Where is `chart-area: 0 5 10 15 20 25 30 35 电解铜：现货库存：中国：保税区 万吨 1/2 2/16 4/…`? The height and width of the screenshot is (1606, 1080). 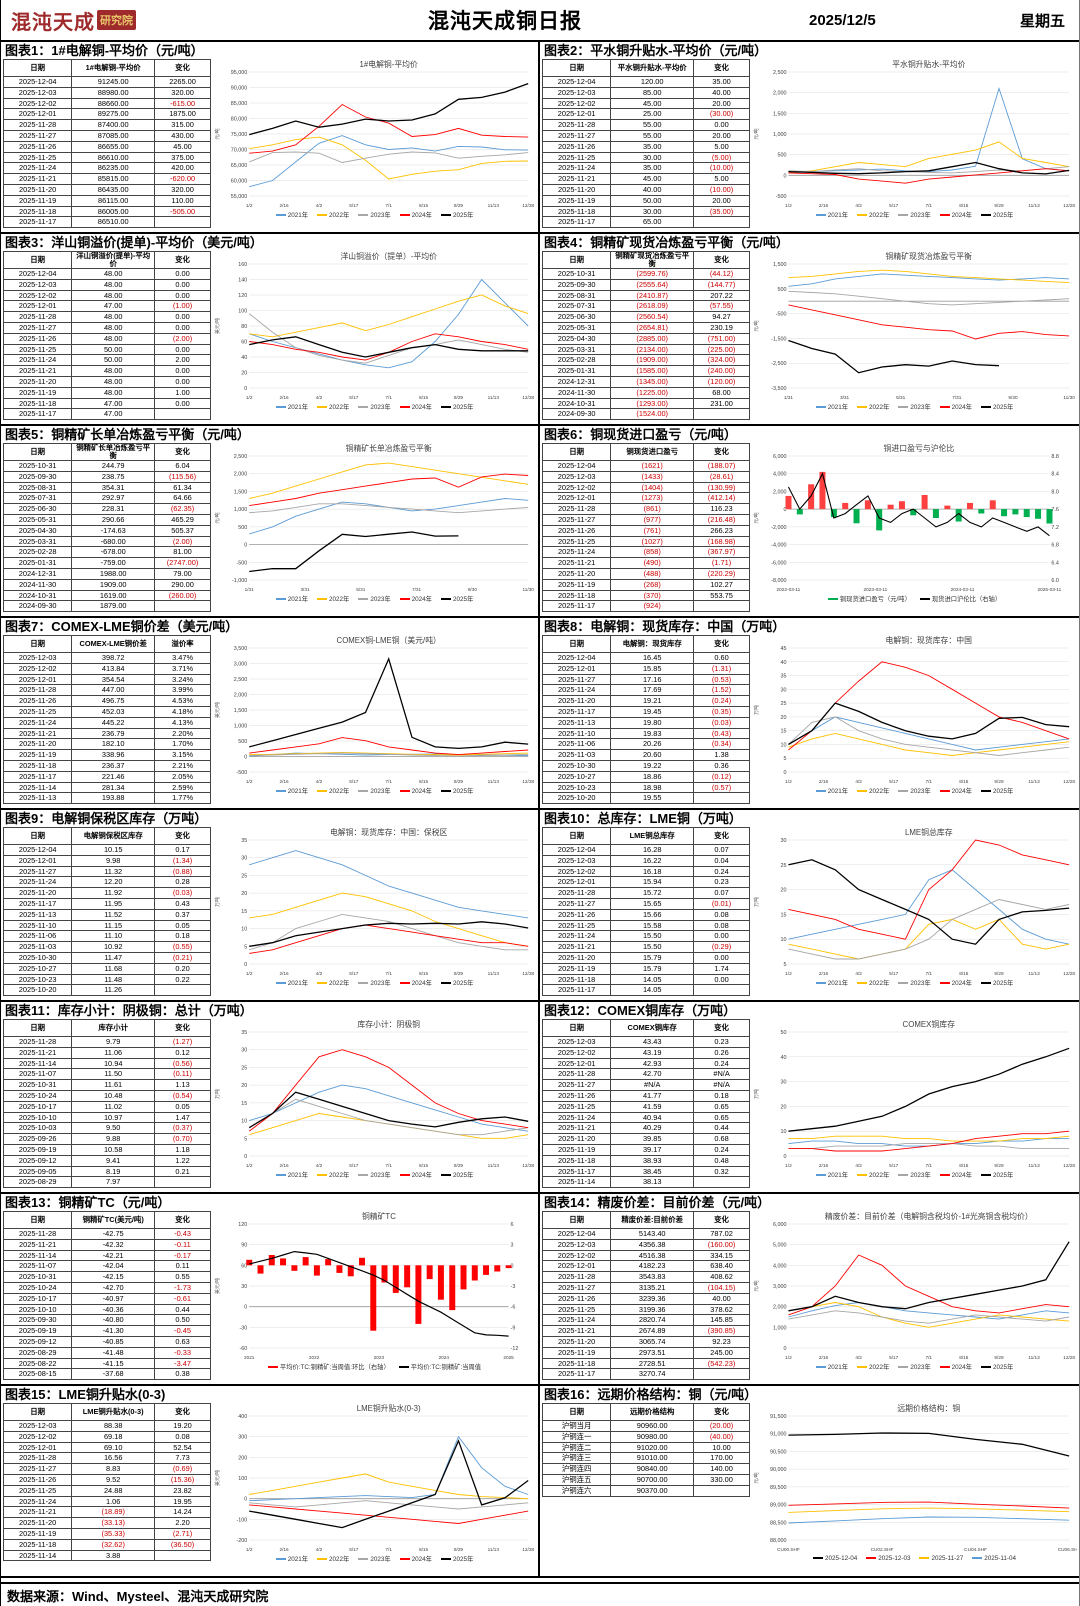 chart-area: 0 5 10 15 20 25 30 35 电解铜：现货库存：中国：保税区 万吨 1/2 2/16 4/… is located at coordinates (374, 913).